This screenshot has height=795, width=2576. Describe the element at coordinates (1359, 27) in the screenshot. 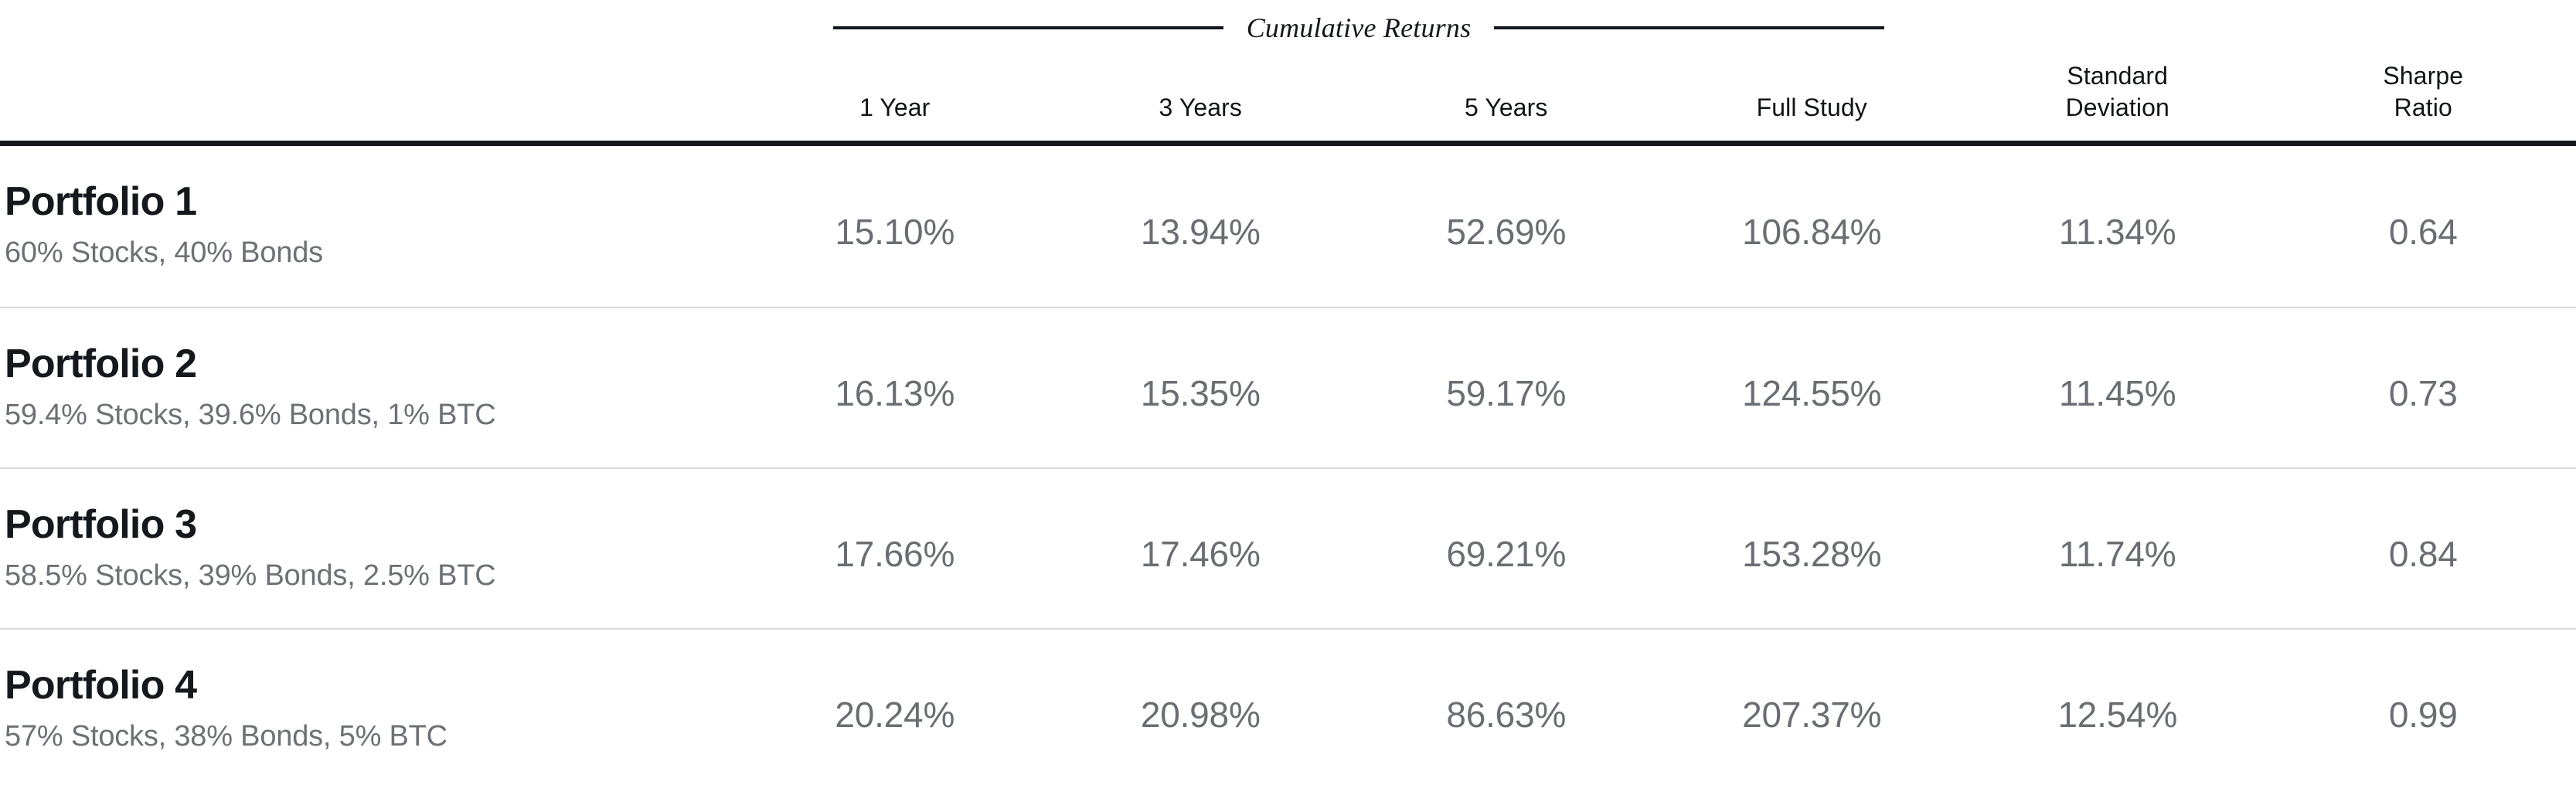

I see `group-header-label: Cumulative Returns` at that location.